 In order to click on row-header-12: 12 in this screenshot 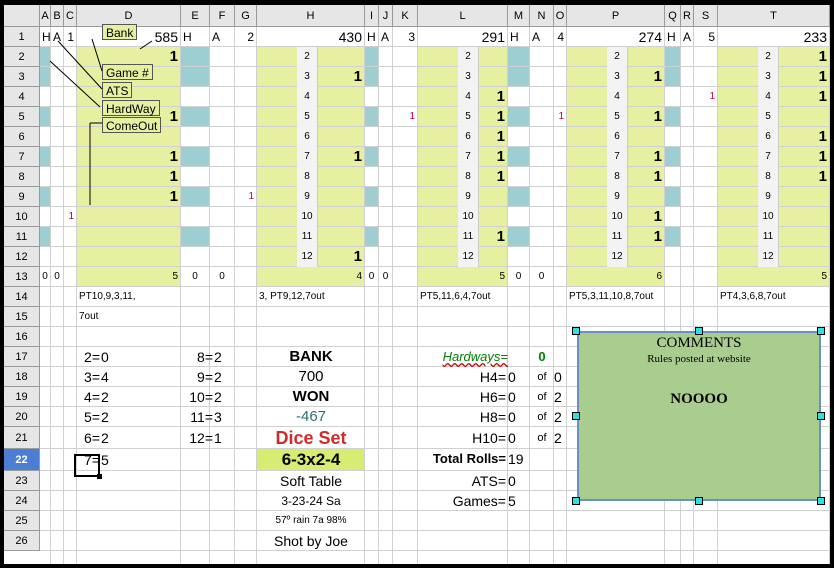, I will do `click(22, 257)`.